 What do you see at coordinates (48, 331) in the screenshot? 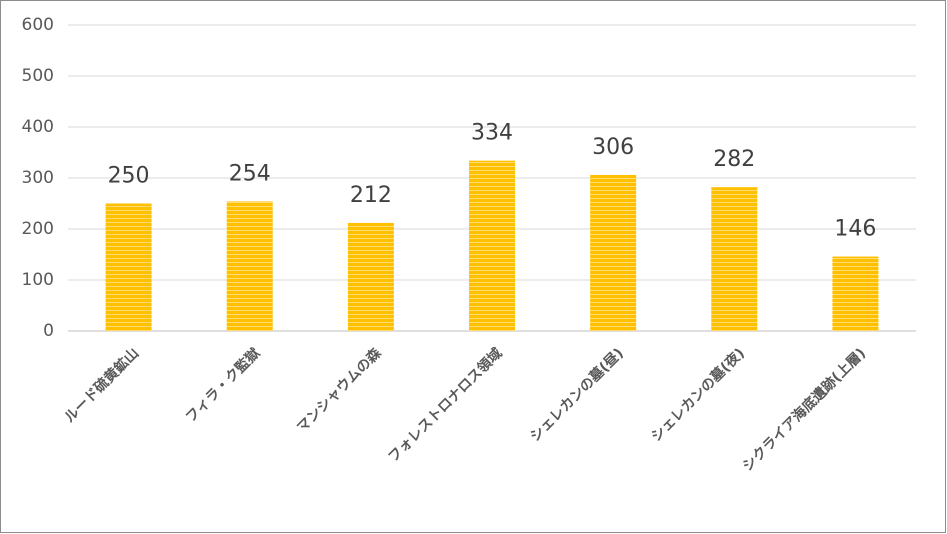
I see `y-tick-label: 0` at bounding box center [48, 331].